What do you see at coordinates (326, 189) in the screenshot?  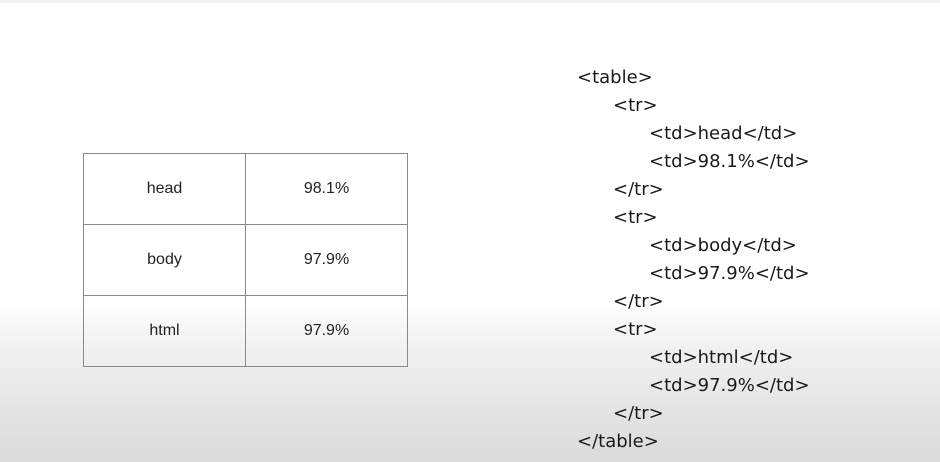 I see `table-cell-value: 98.1%` at bounding box center [326, 189].